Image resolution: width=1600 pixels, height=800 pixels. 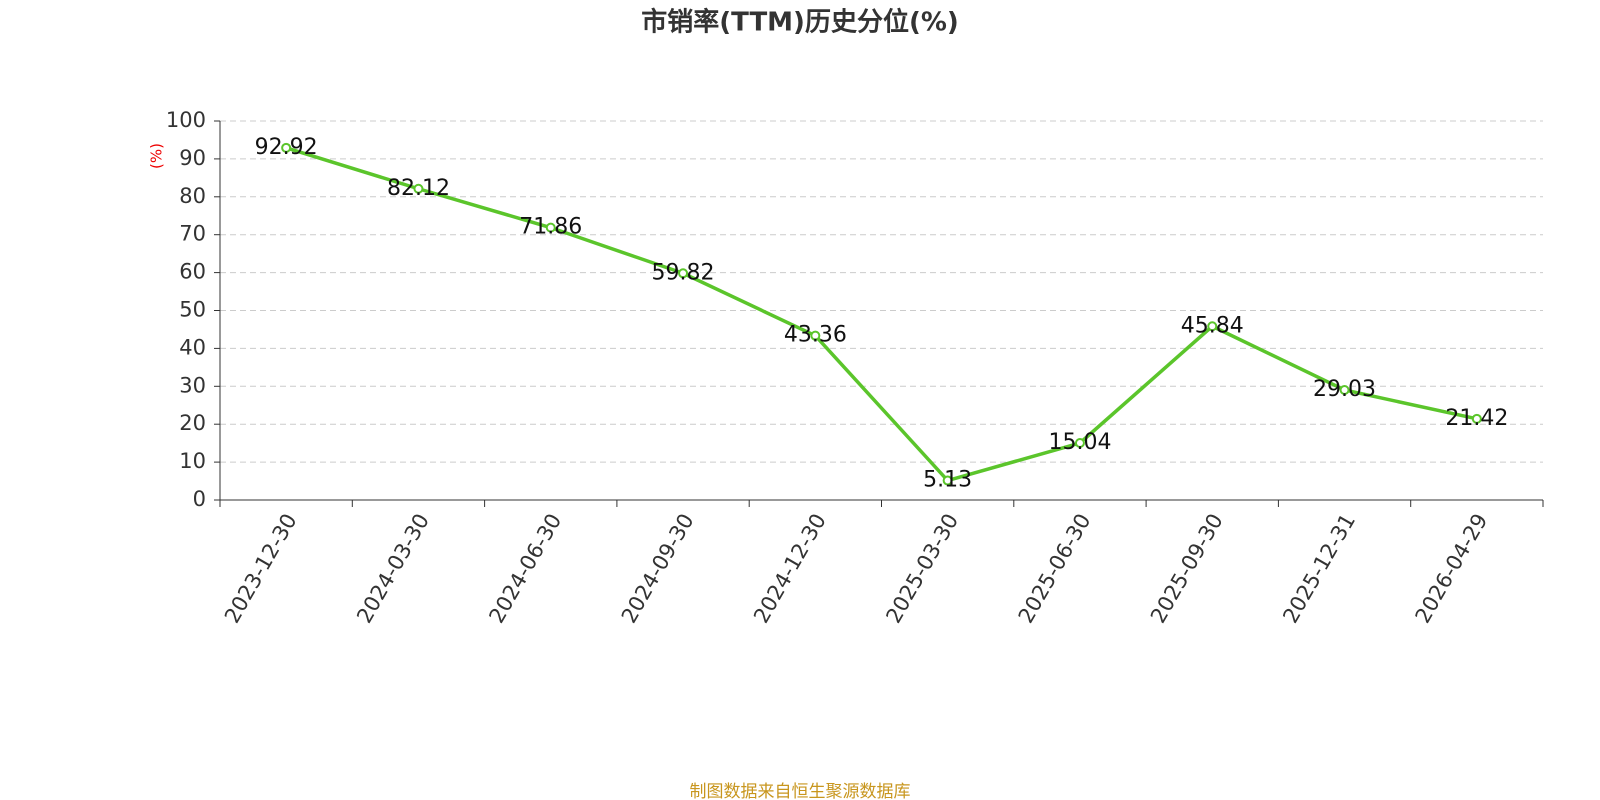 I want to click on data-label: 82.12, so click(x=418, y=188).